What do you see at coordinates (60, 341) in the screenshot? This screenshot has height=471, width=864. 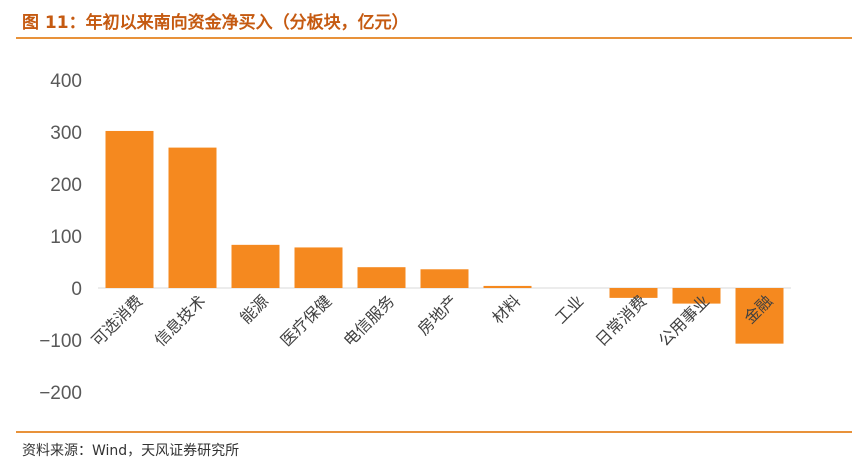 I see `y-tick-label: −100` at bounding box center [60, 341].